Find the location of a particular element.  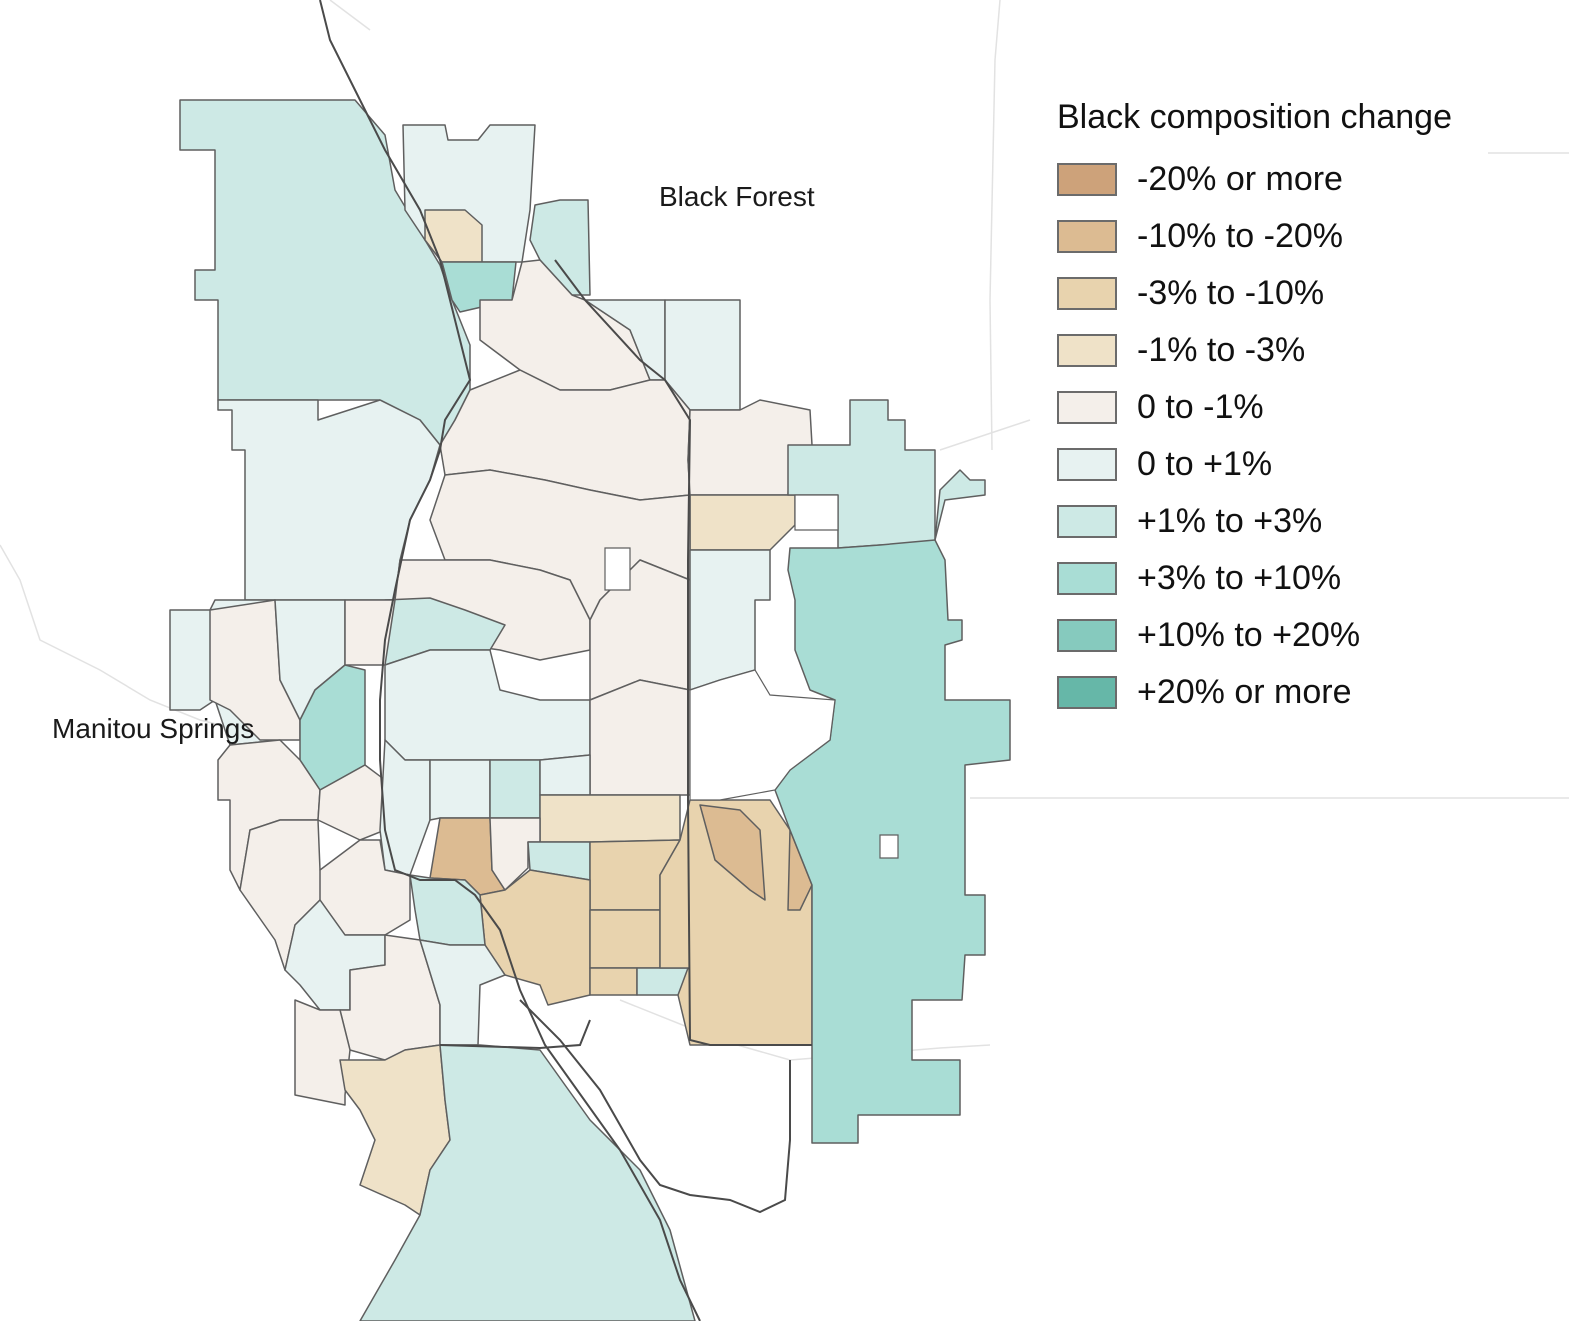

legend-item: +3% to +10% is located at coordinates (1254, 578).